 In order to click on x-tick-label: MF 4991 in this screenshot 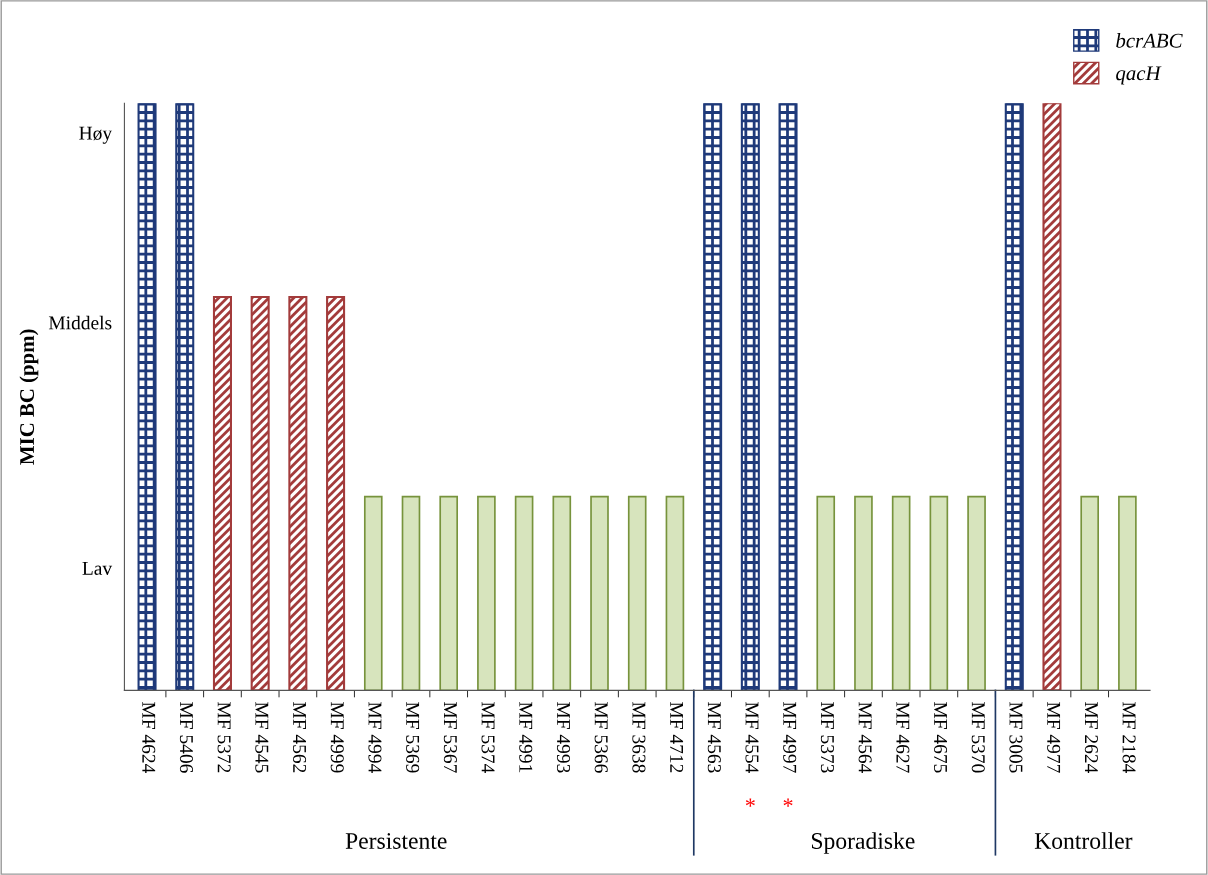, I will do `click(526, 737)`.